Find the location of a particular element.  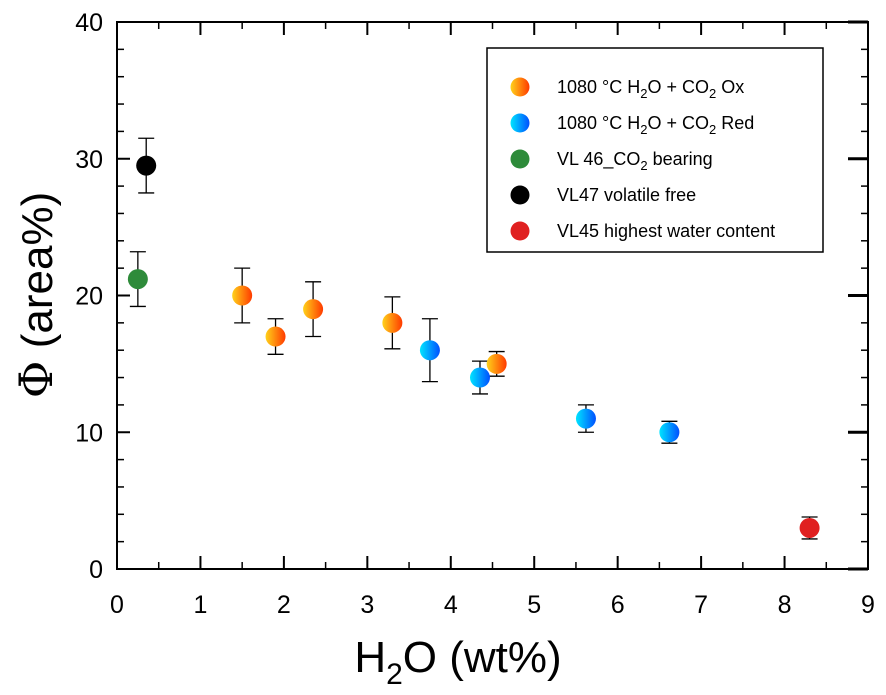

legend-box is located at coordinates (655, 150).